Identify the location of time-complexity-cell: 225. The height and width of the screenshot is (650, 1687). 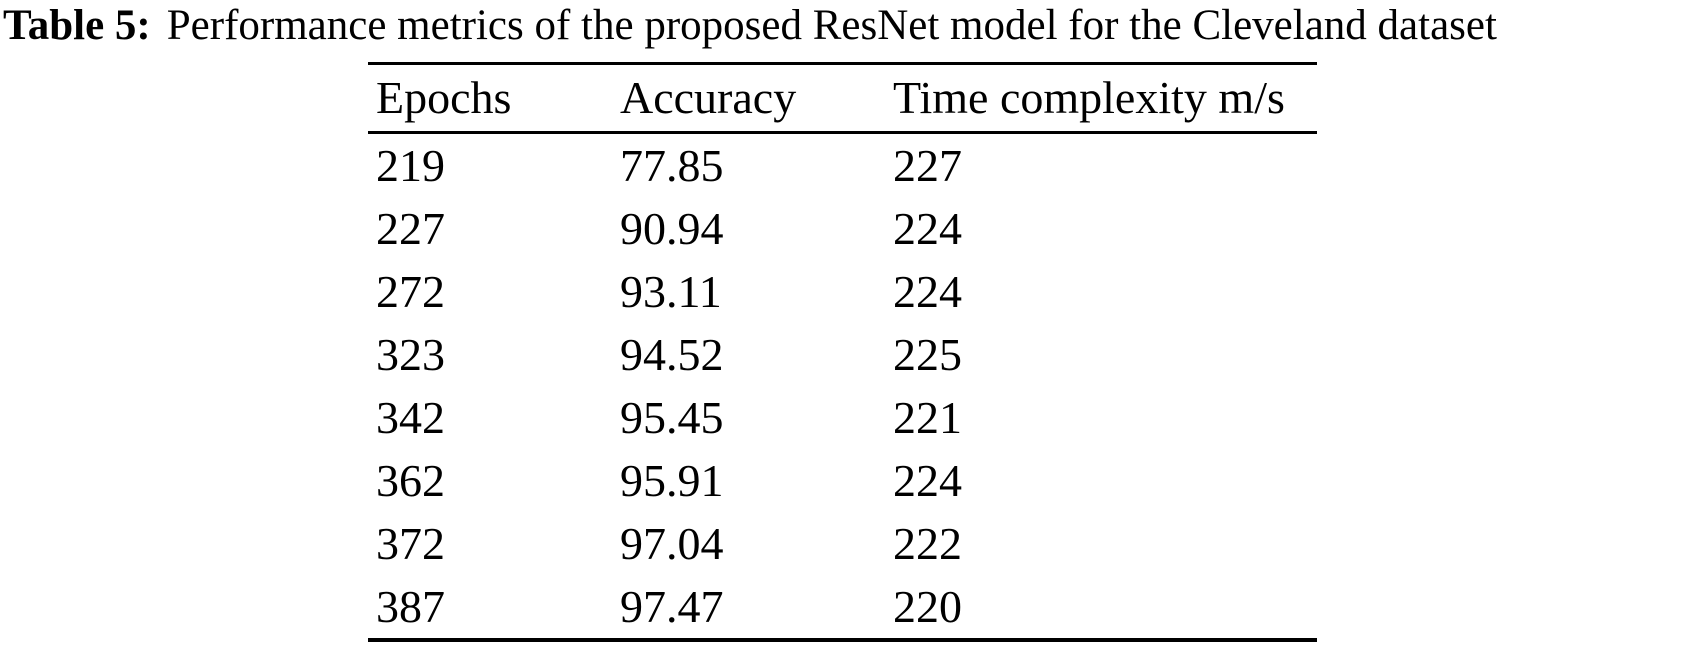
(927, 354).